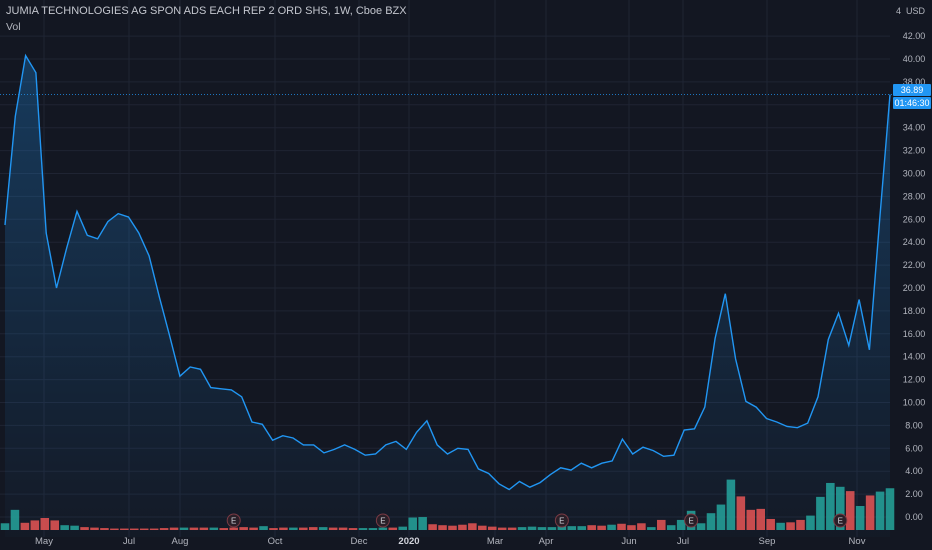 The width and height of the screenshot is (932, 550). I want to click on price-tick-label: 40.00, so click(914, 59).